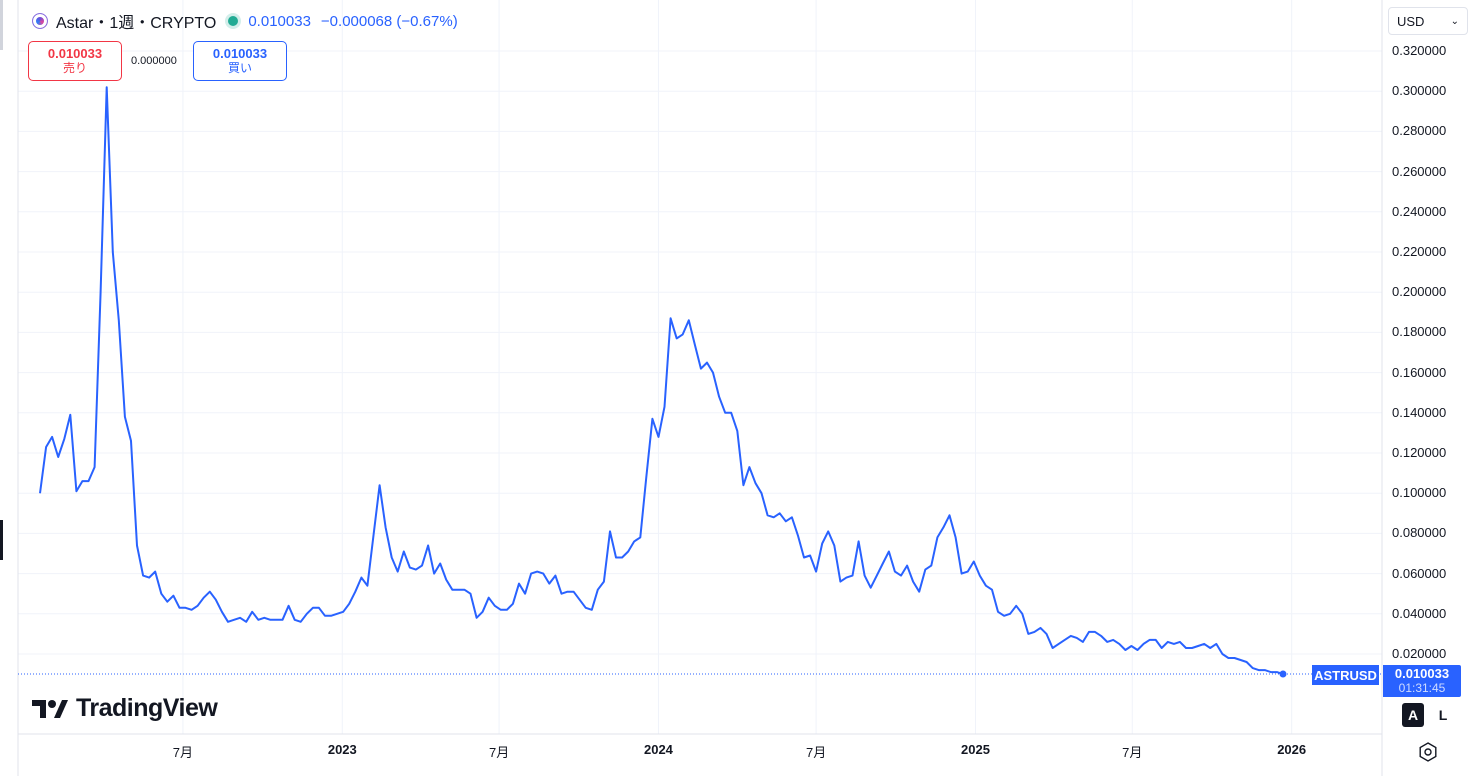 The height and width of the screenshot is (776, 1475). Describe the element at coordinates (75, 53) in the screenshot. I see `sell-price: 0.010033` at that location.